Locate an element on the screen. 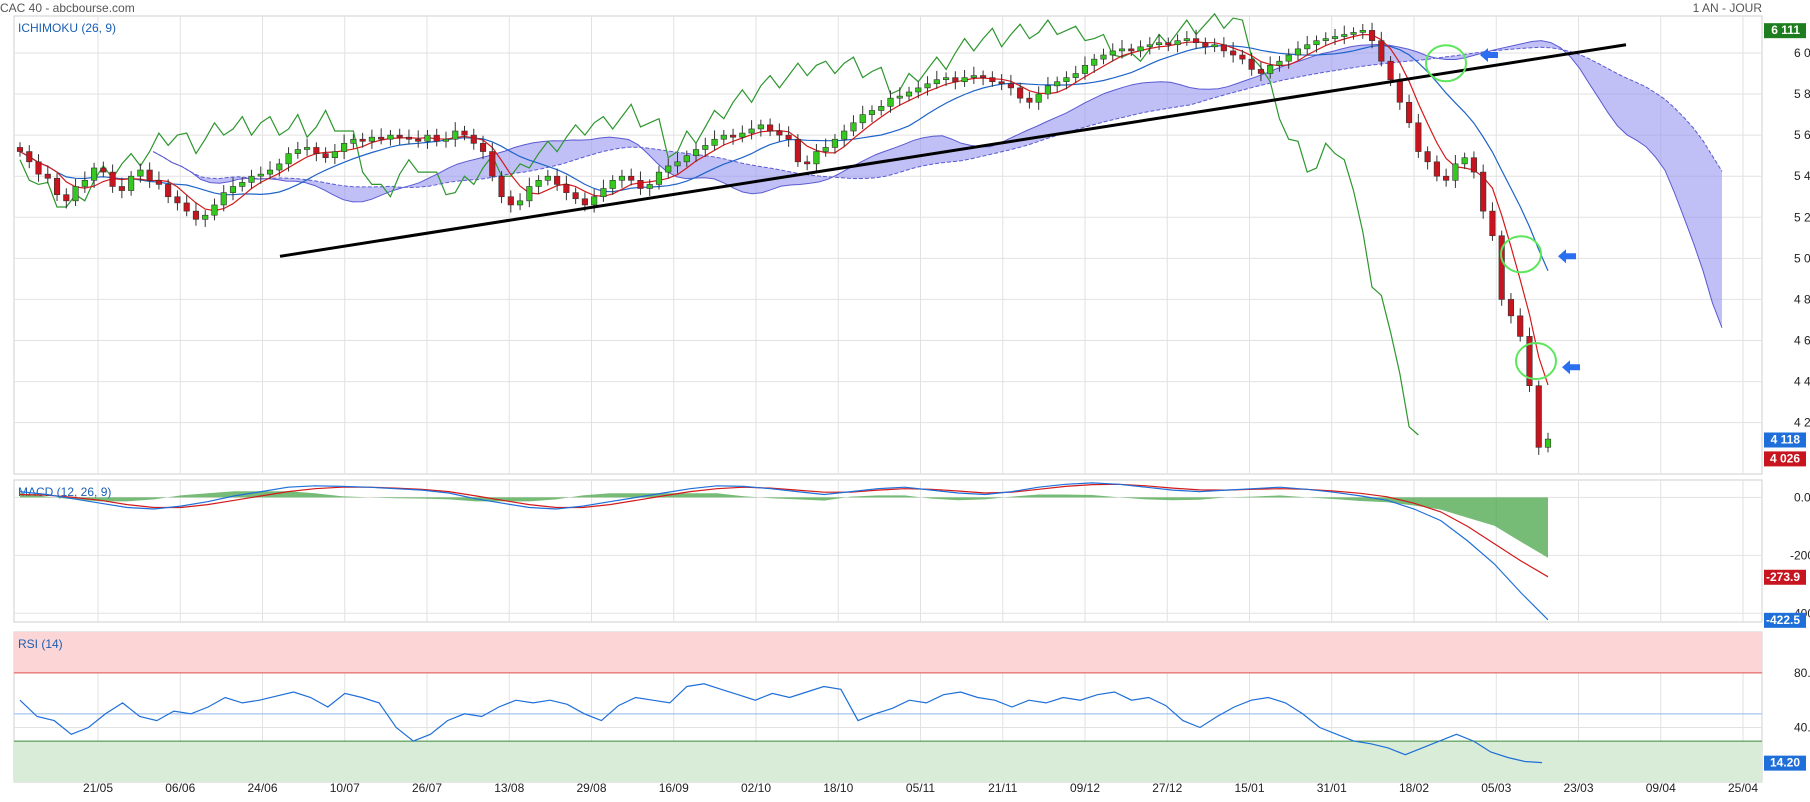 This screenshot has height=802, width=1810. y-tick-label: 5 200 is located at coordinates (1802, 217).